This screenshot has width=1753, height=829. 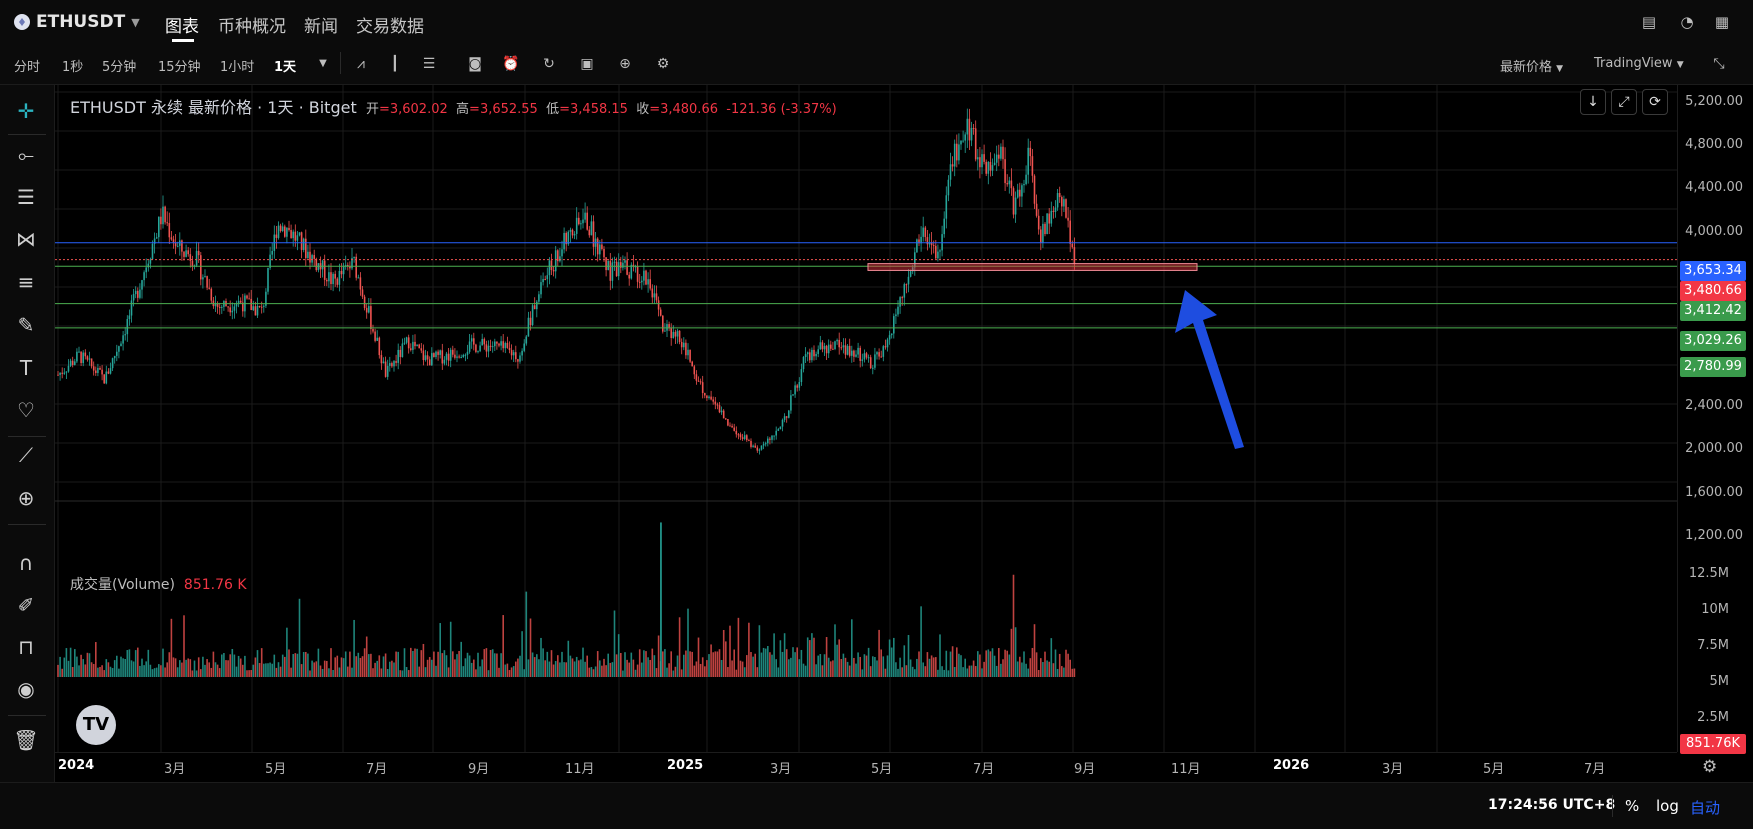 What do you see at coordinates (429, 64) in the screenshot?
I see `bars-style-icon: ☰` at bounding box center [429, 64].